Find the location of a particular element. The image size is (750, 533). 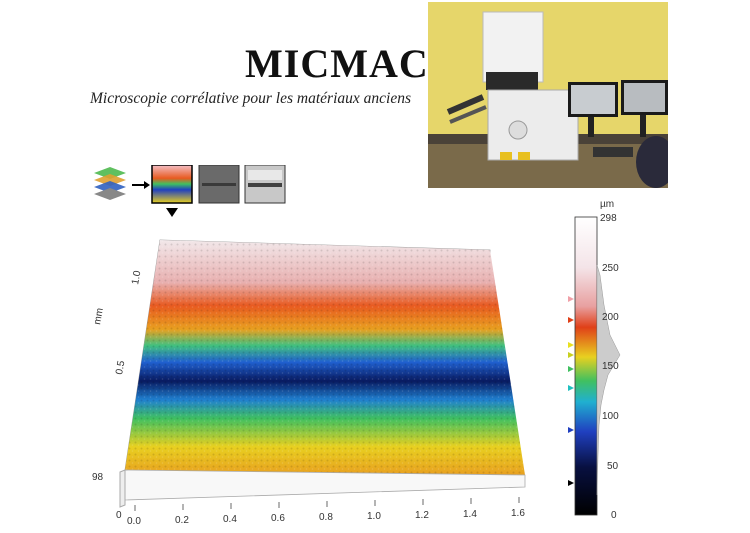

microscope-photo is located at coordinates (548, 95).